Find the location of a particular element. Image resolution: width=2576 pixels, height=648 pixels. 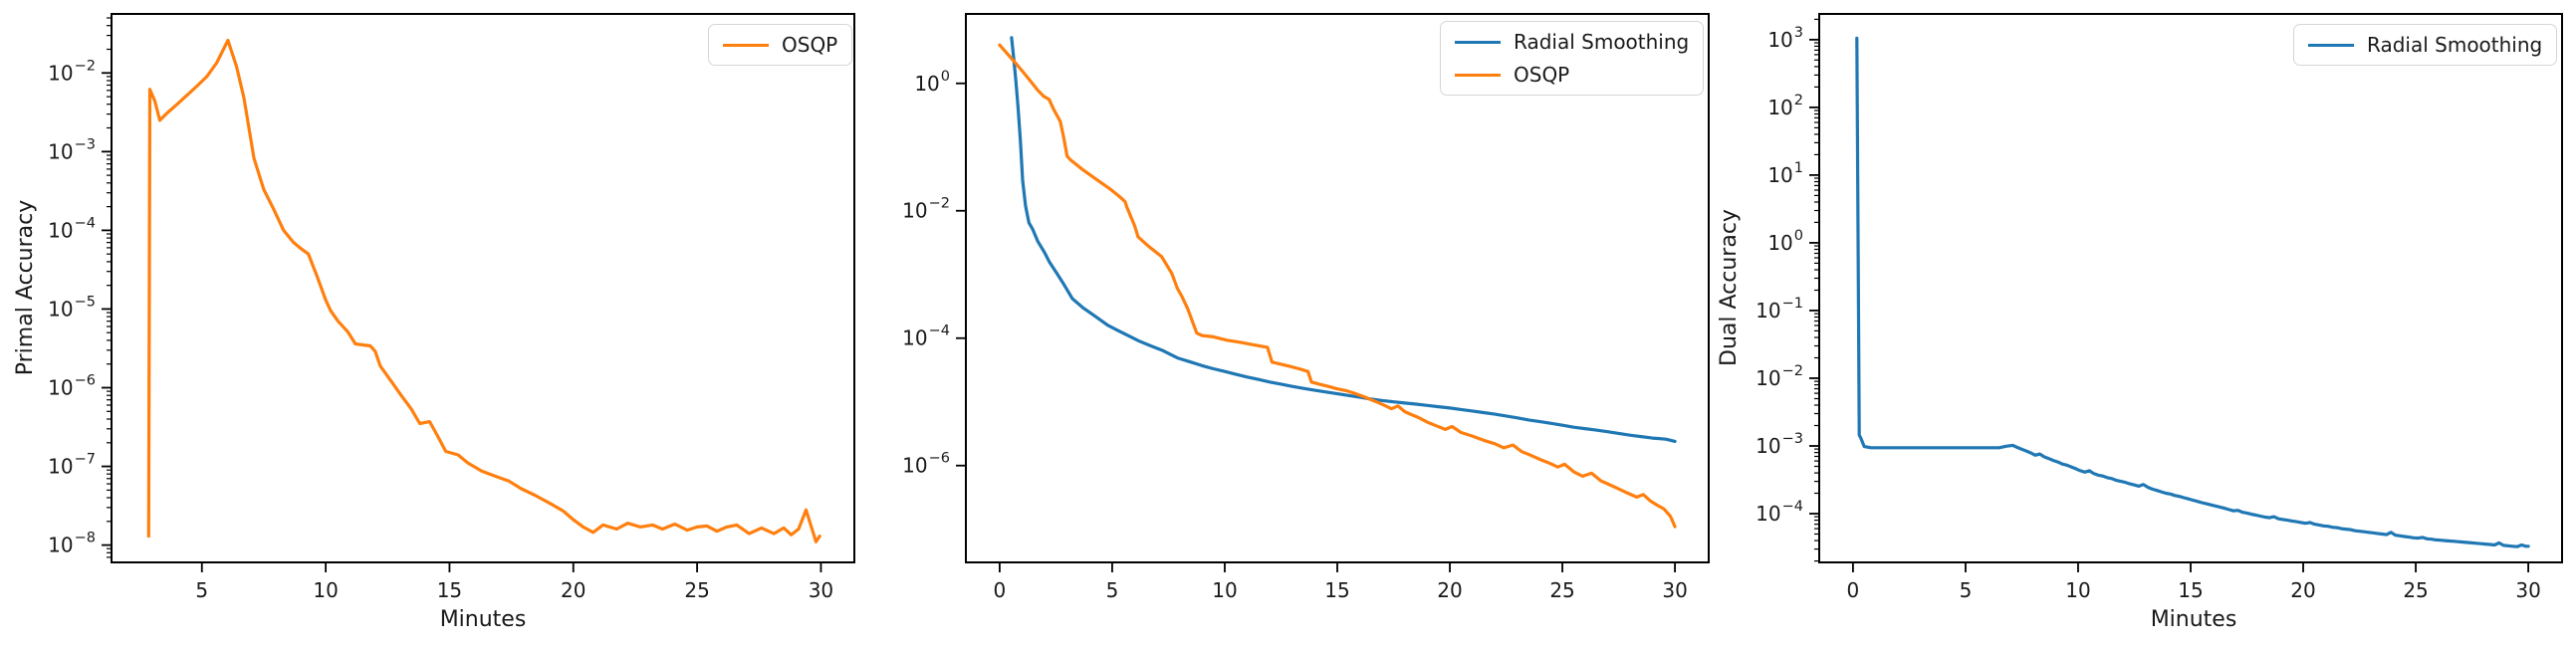

legend: OSQP is located at coordinates (780, 45).